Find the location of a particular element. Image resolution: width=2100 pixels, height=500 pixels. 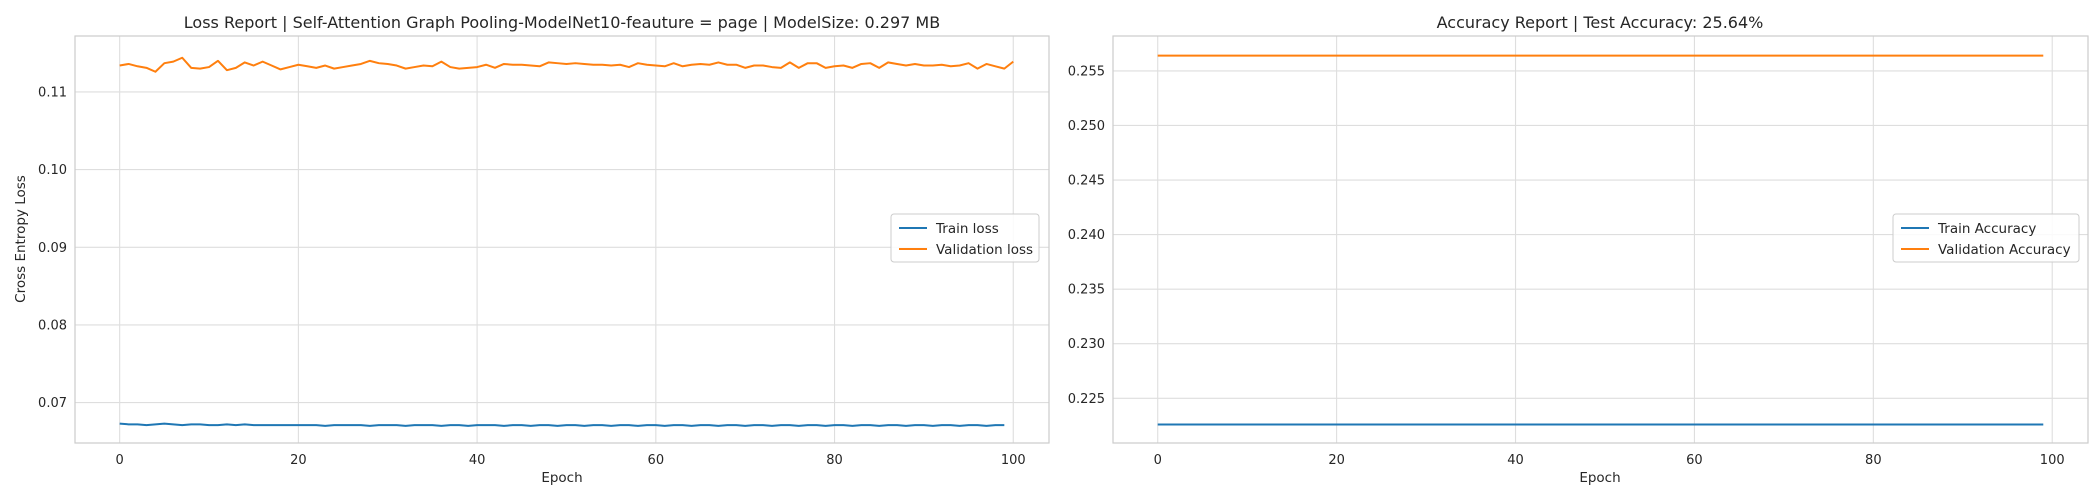

accuracy-x-tick-label: 60 is located at coordinates (1694, 460).